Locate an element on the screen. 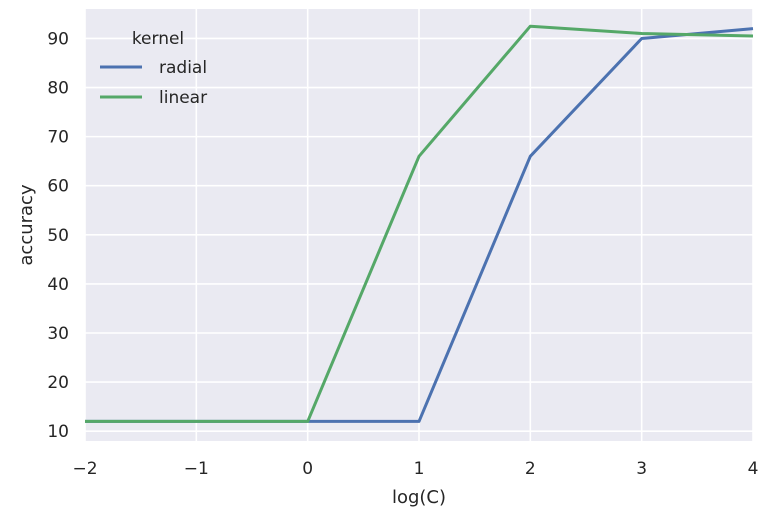  legend-label-linear: linear is located at coordinates (183, 98).